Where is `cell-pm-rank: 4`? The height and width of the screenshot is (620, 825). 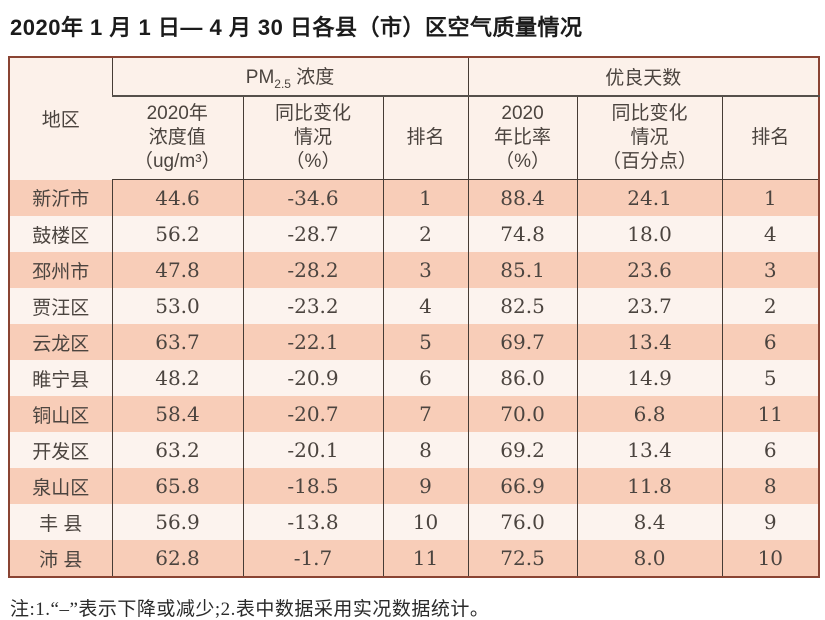 cell-pm-rank: 4 is located at coordinates (425, 306).